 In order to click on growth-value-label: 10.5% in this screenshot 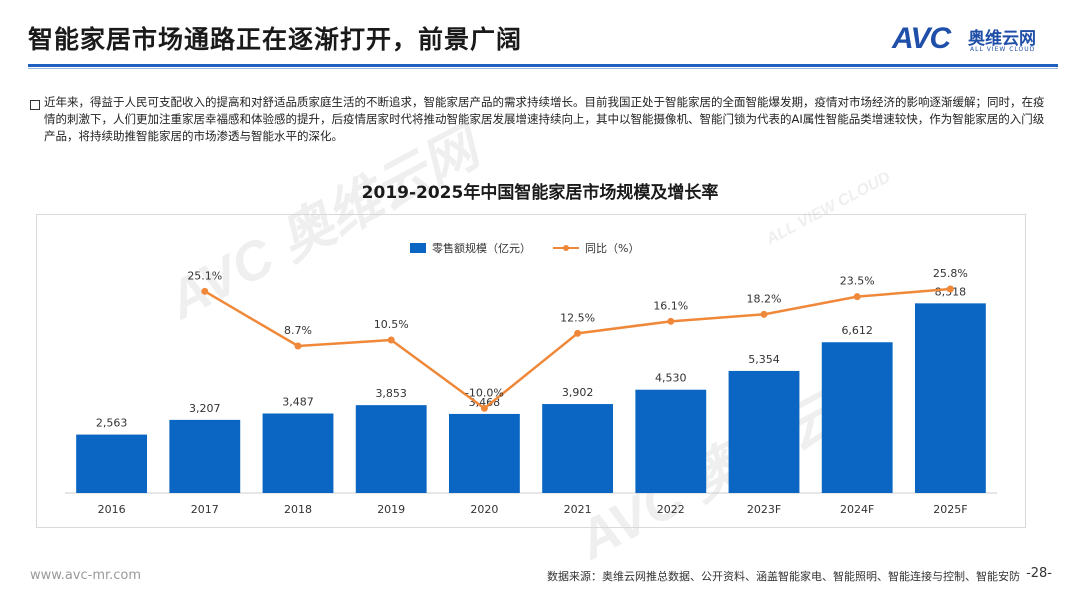, I will do `click(391, 324)`.